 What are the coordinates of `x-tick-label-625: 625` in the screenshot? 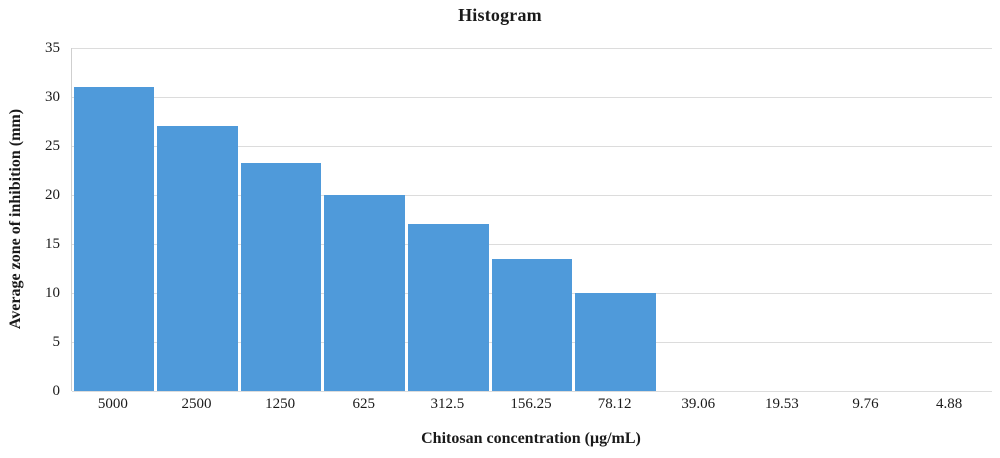 It's located at (363, 404).